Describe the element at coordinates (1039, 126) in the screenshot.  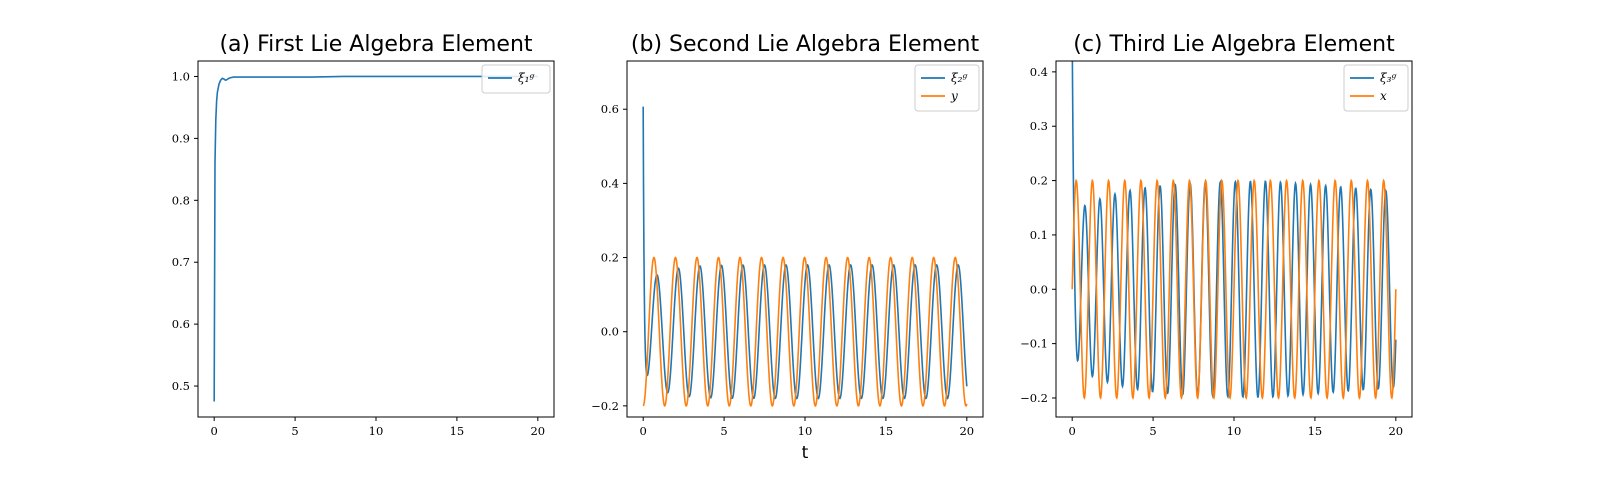
I see `y-tick-label: 0.3` at that location.